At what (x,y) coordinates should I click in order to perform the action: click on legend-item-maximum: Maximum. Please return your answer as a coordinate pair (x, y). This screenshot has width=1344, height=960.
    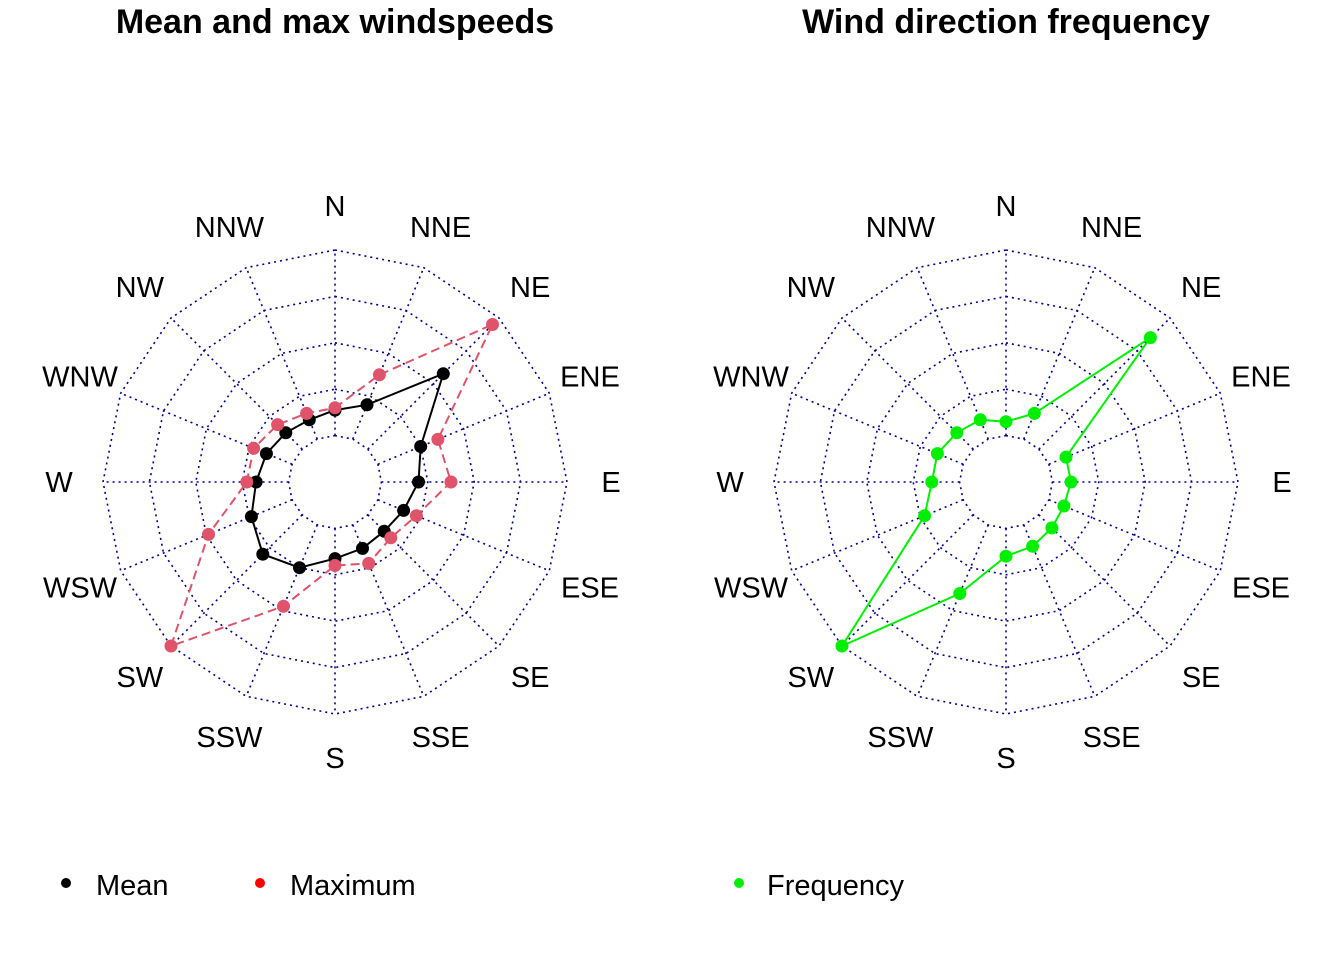
    Looking at the image, I should click on (335, 886).